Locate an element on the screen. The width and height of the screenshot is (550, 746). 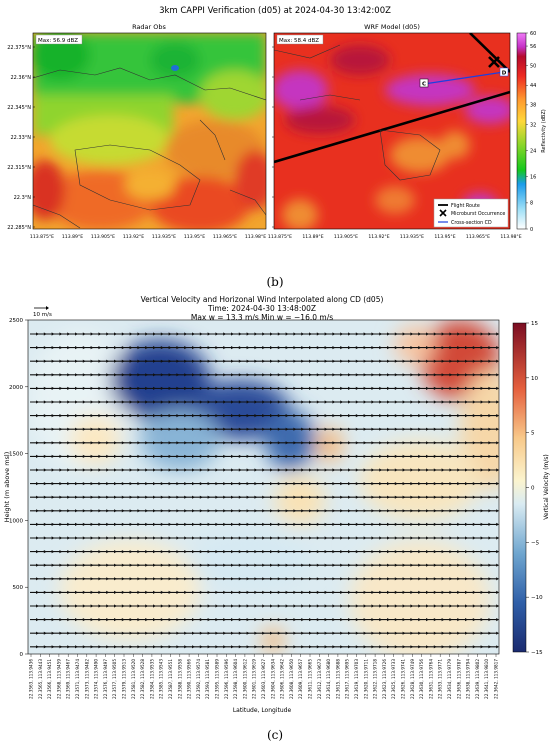
cross-section-tick-label: 22.3584, 113.9535 is located at coordinates (151, 679).